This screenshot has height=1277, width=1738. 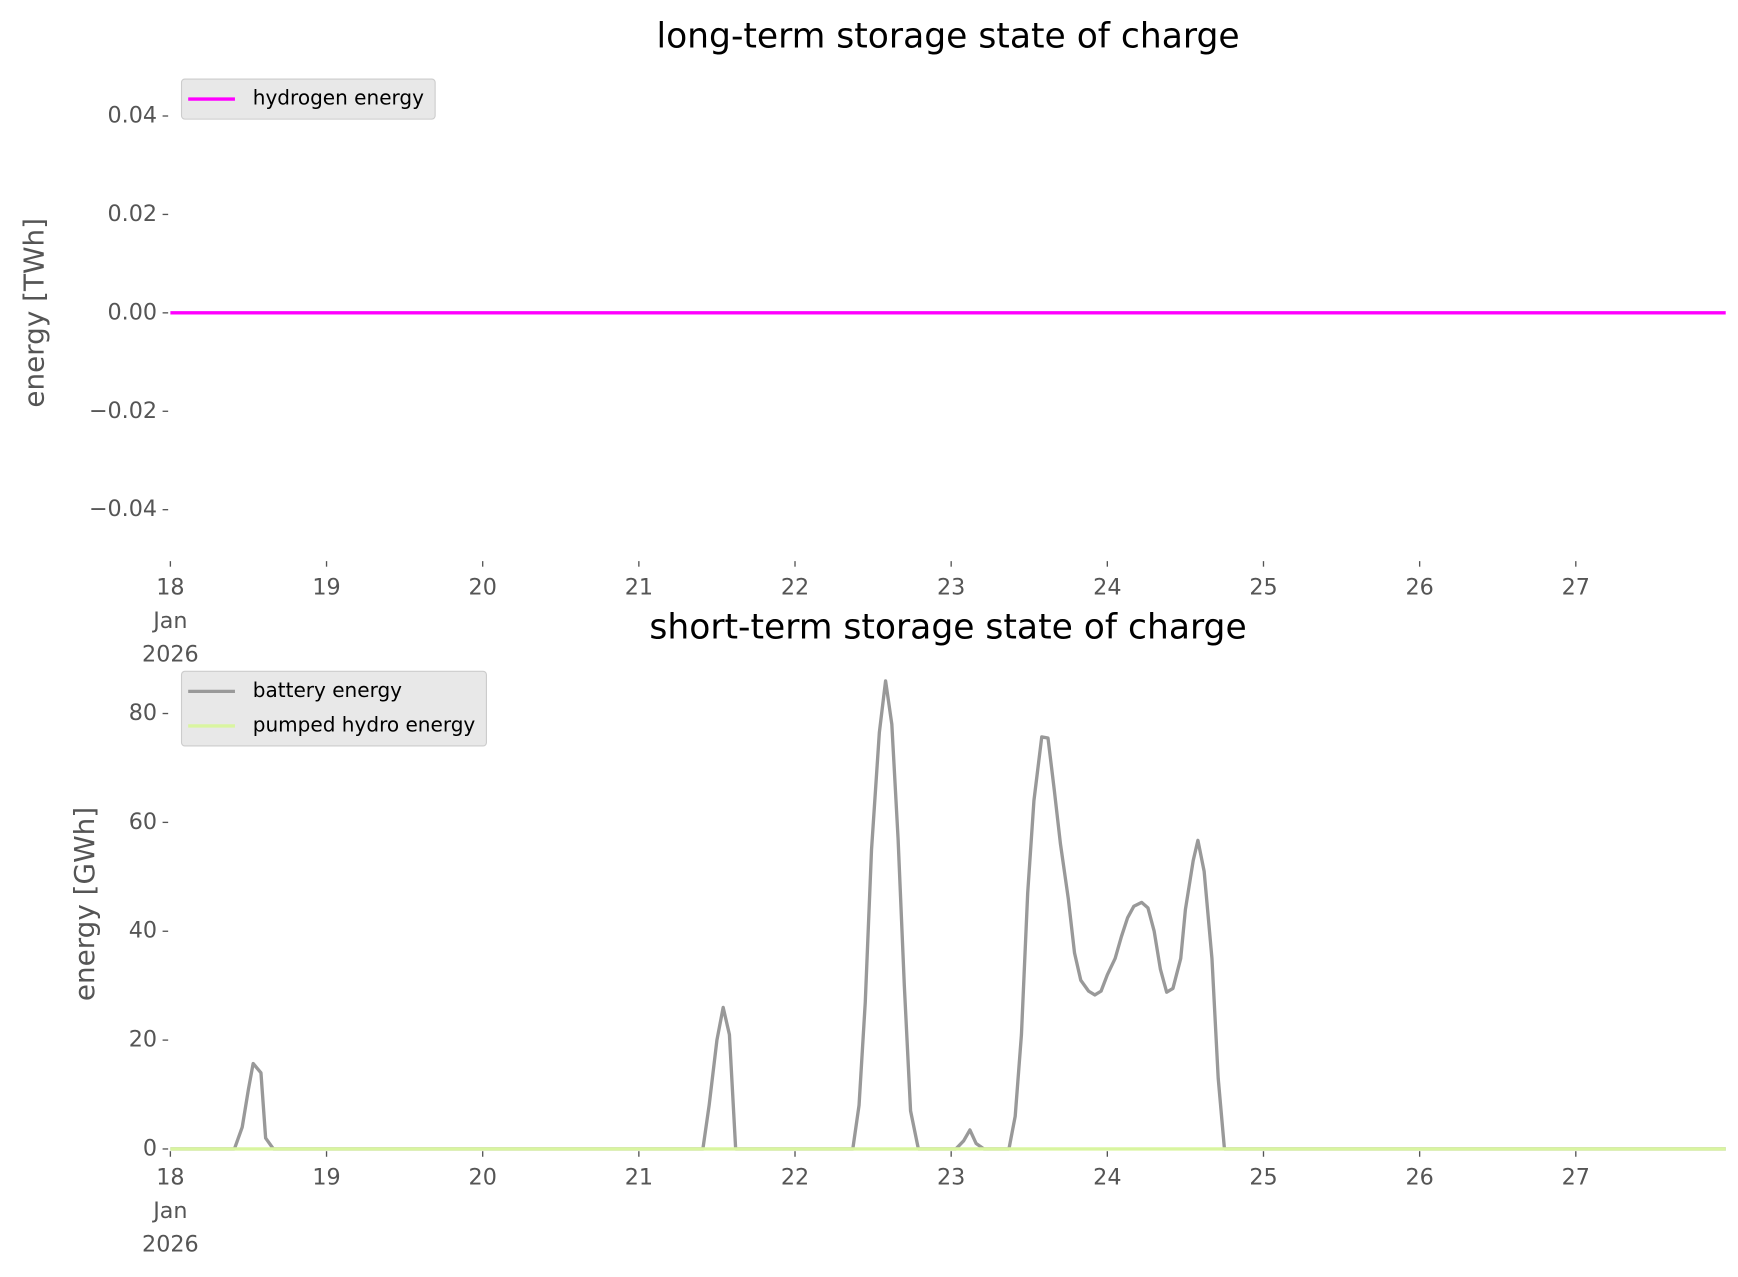 I want to click on y-tick-label: 0, so click(x=150, y=1148).